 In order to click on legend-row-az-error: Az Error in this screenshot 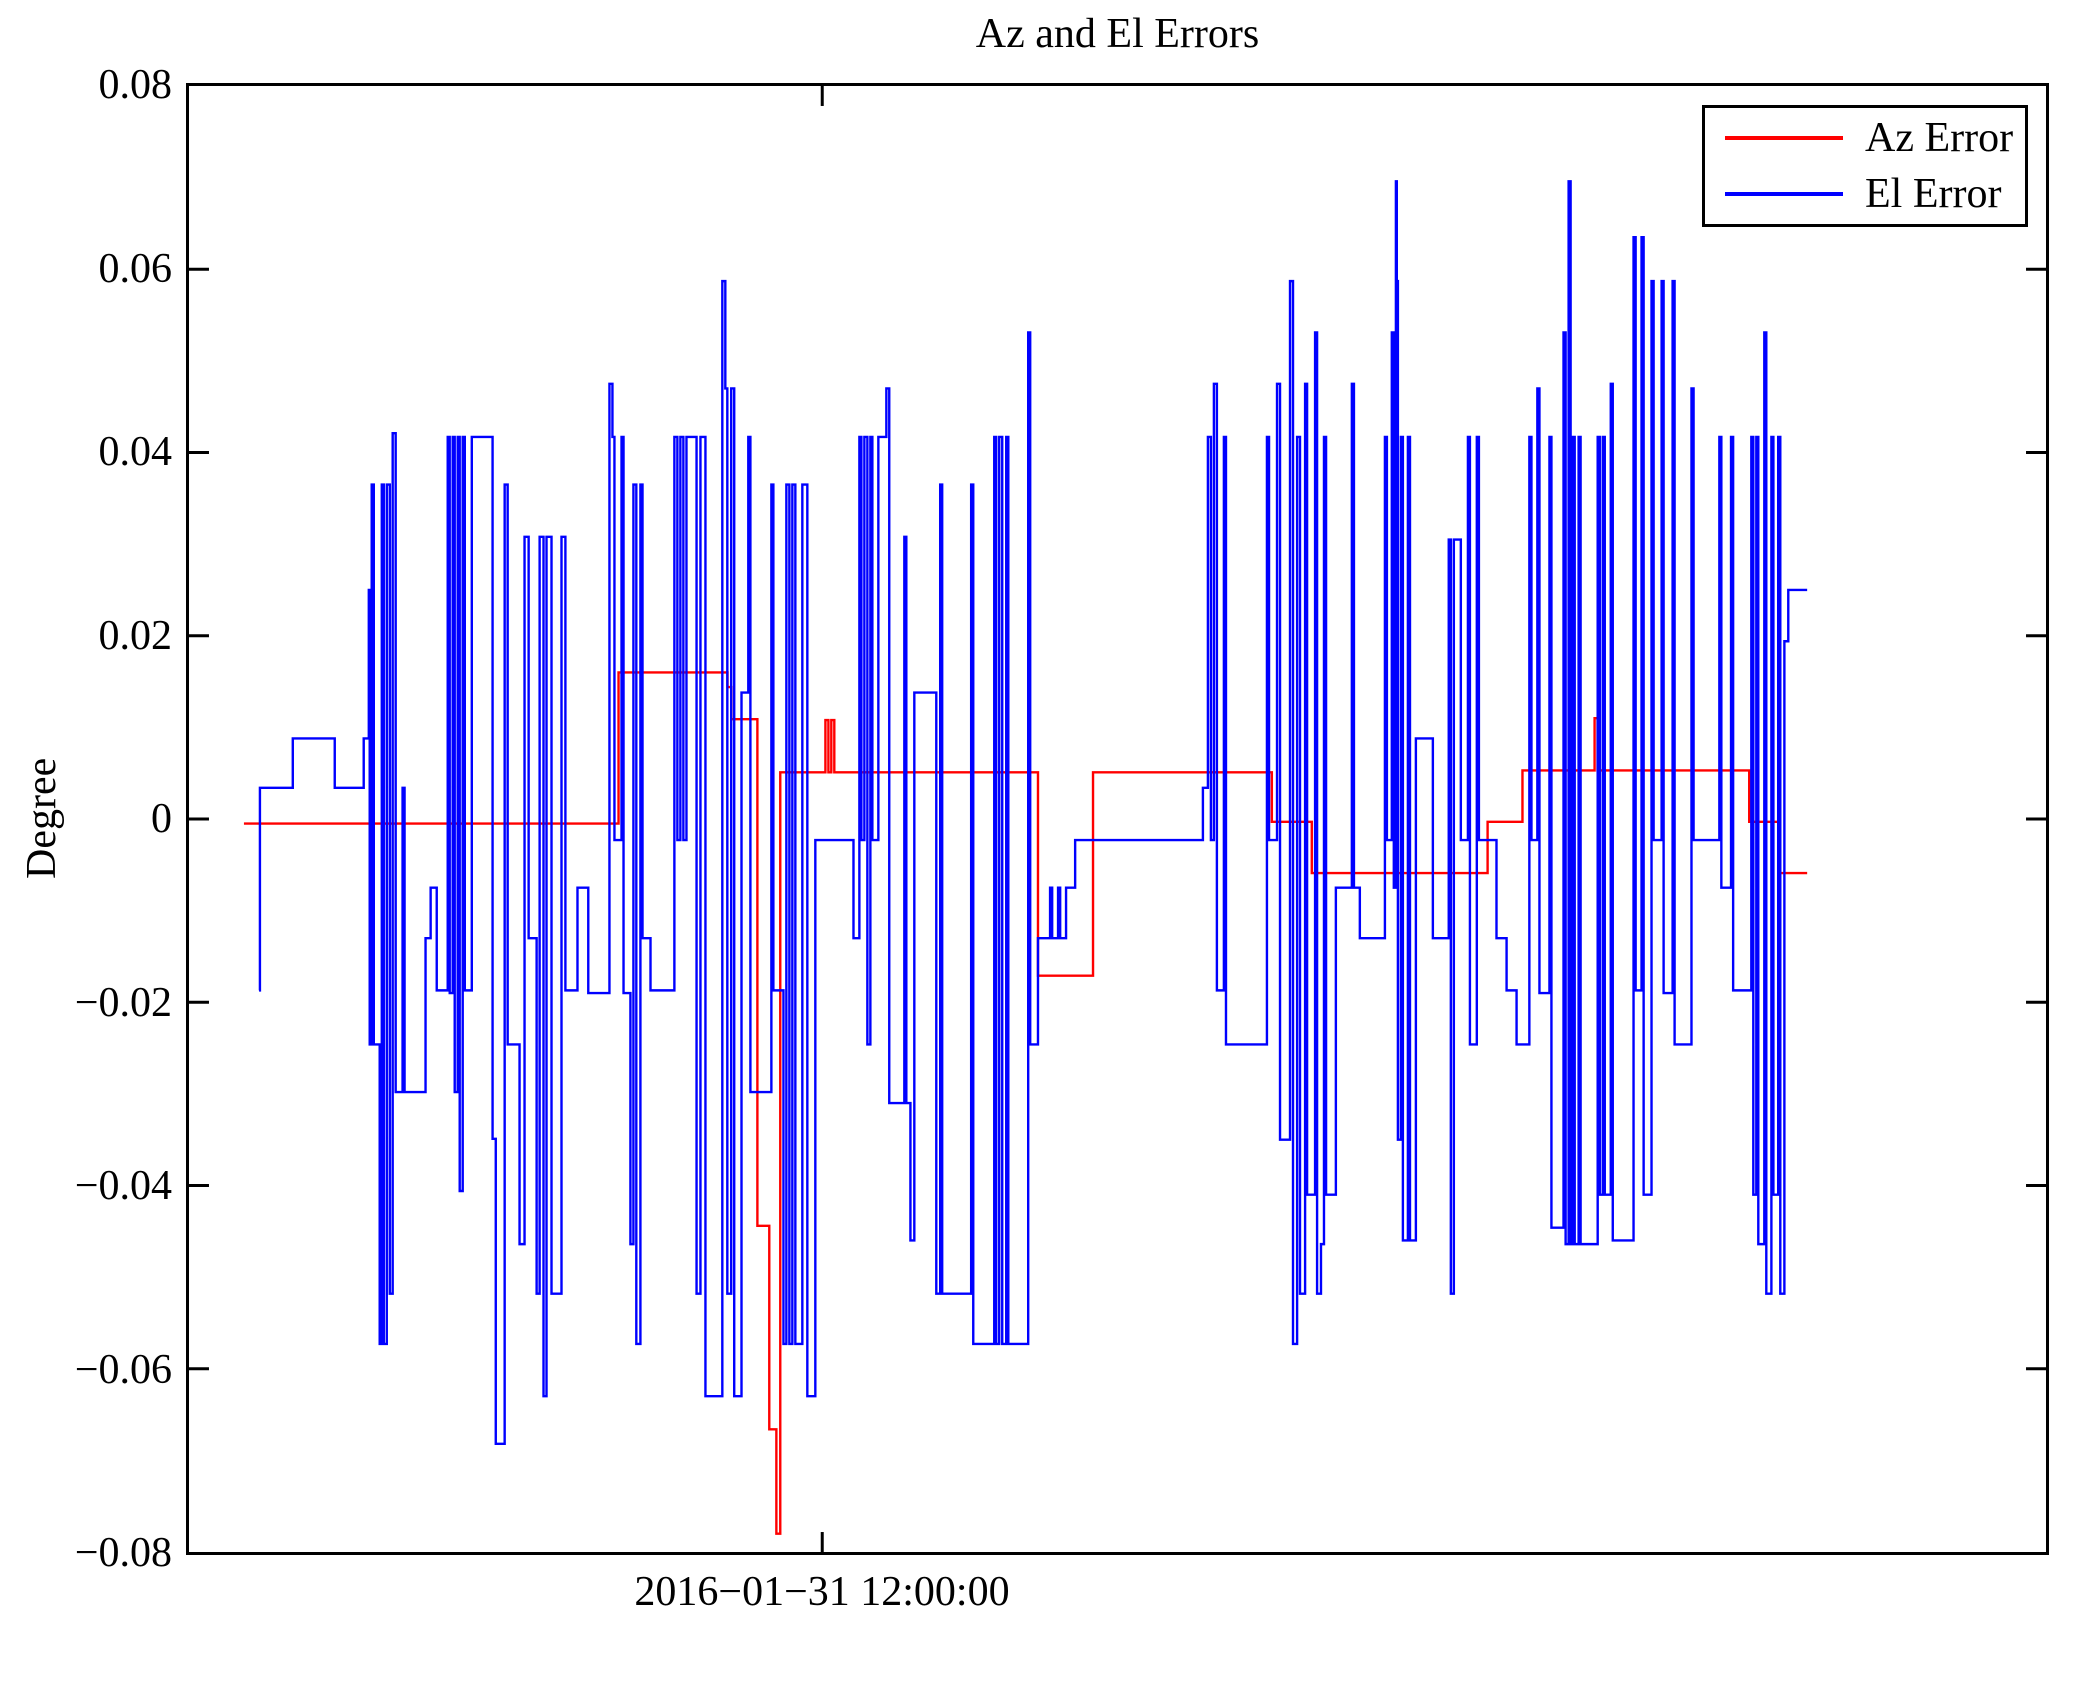, I will do `click(1865, 138)`.